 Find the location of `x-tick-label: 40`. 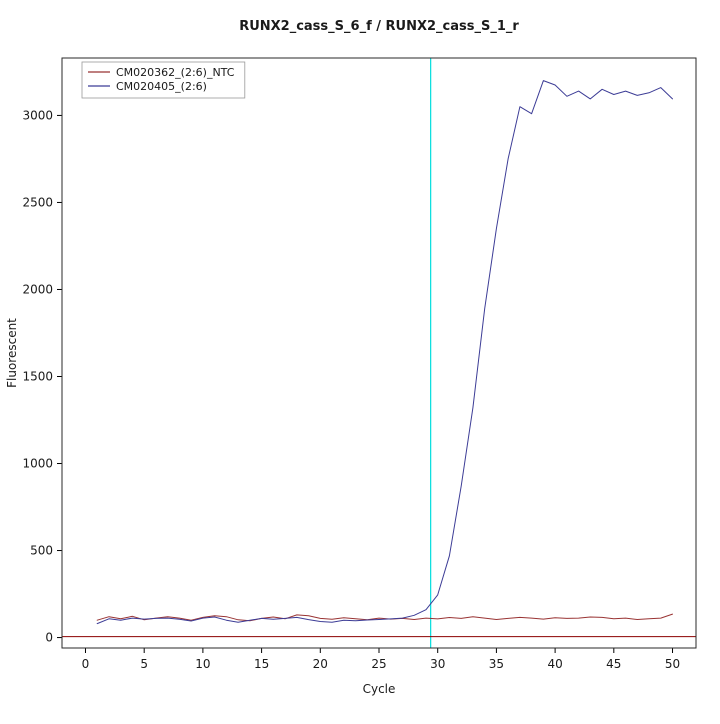

x-tick-label: 40 is located at coordinates (554, 664).